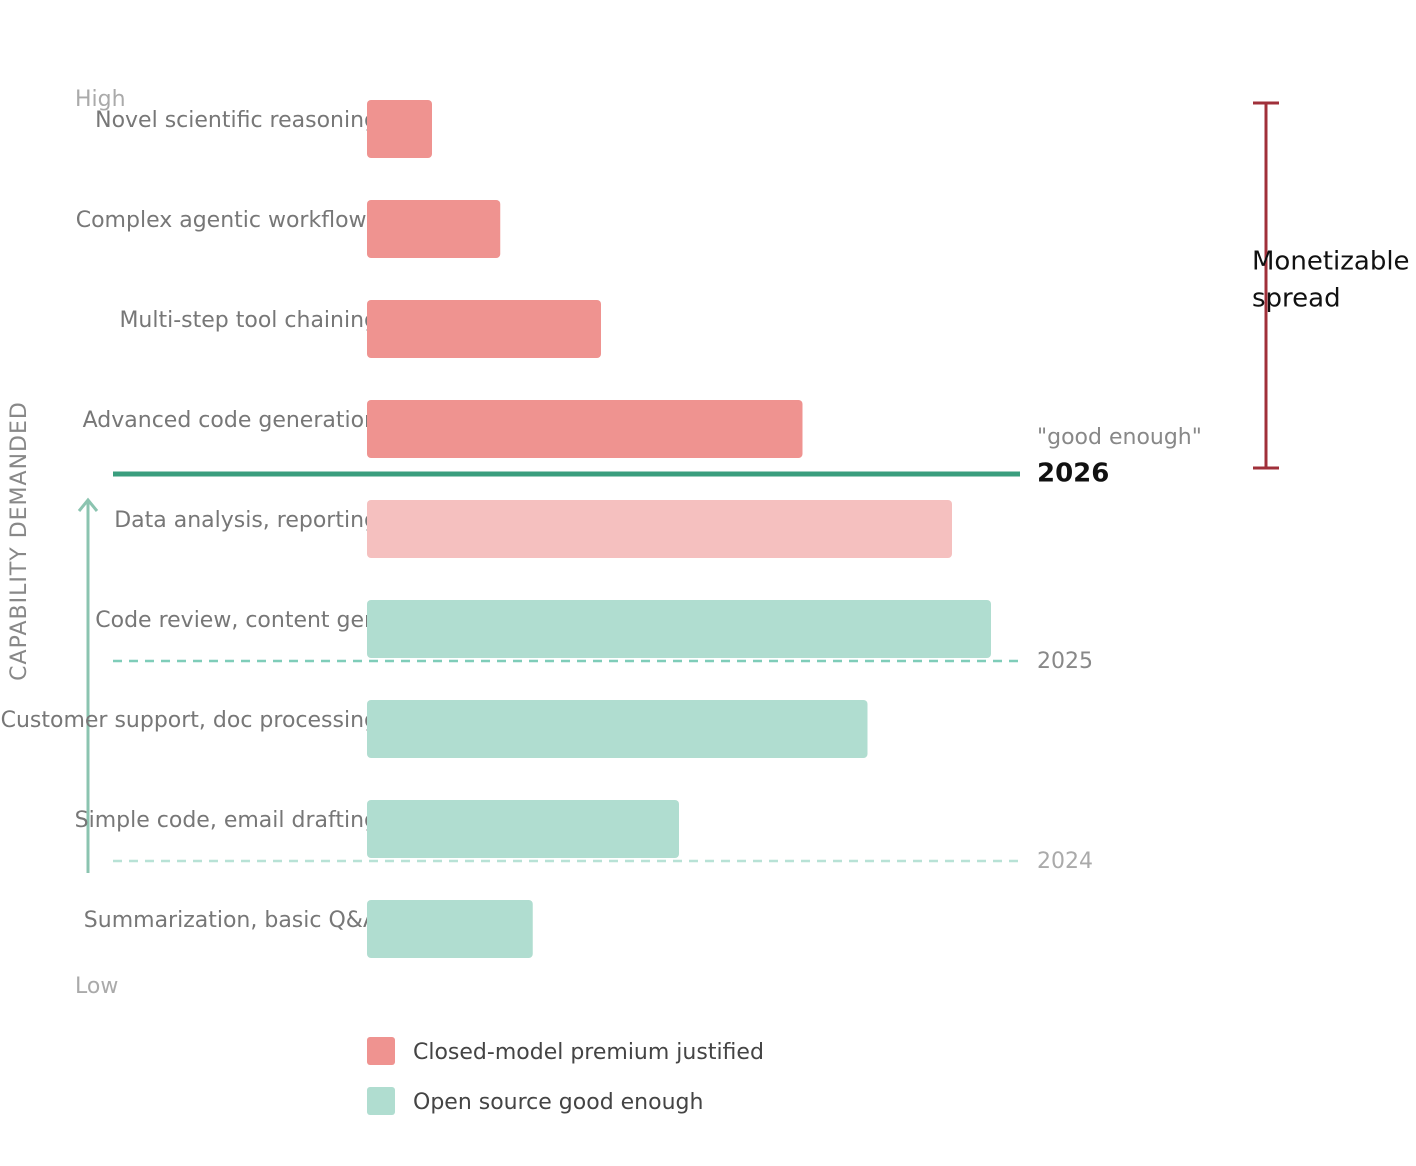 The image size is (1416, 1166). I want to click on category-label: Customer support, doc processing, so click(189, 720).